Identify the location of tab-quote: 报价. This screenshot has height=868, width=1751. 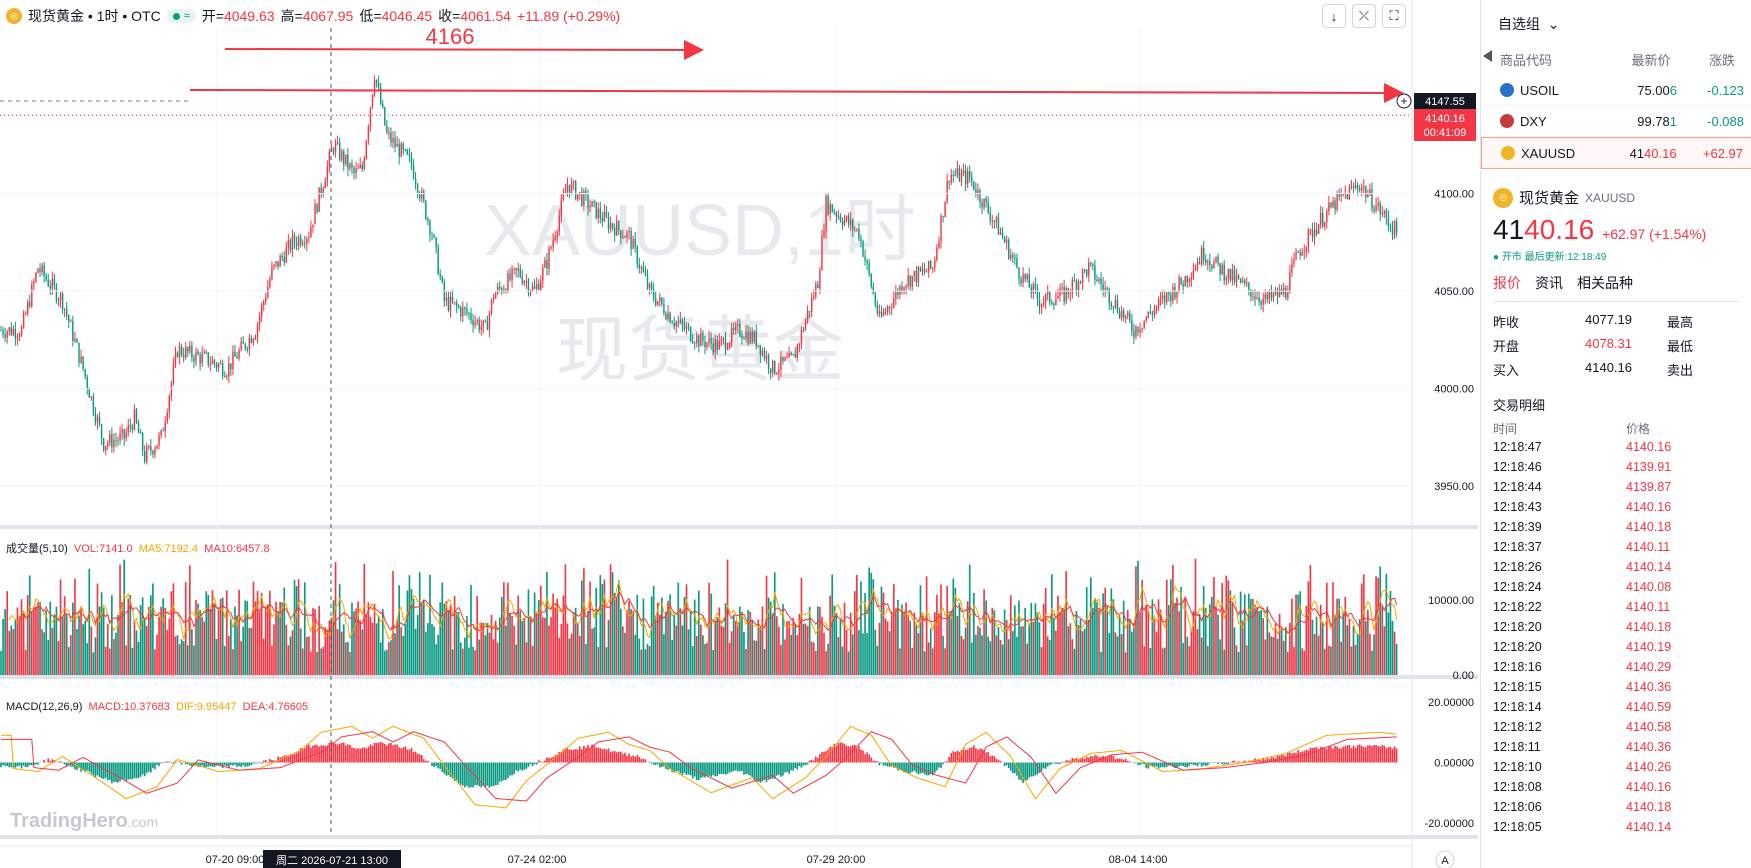
(1507, 283).